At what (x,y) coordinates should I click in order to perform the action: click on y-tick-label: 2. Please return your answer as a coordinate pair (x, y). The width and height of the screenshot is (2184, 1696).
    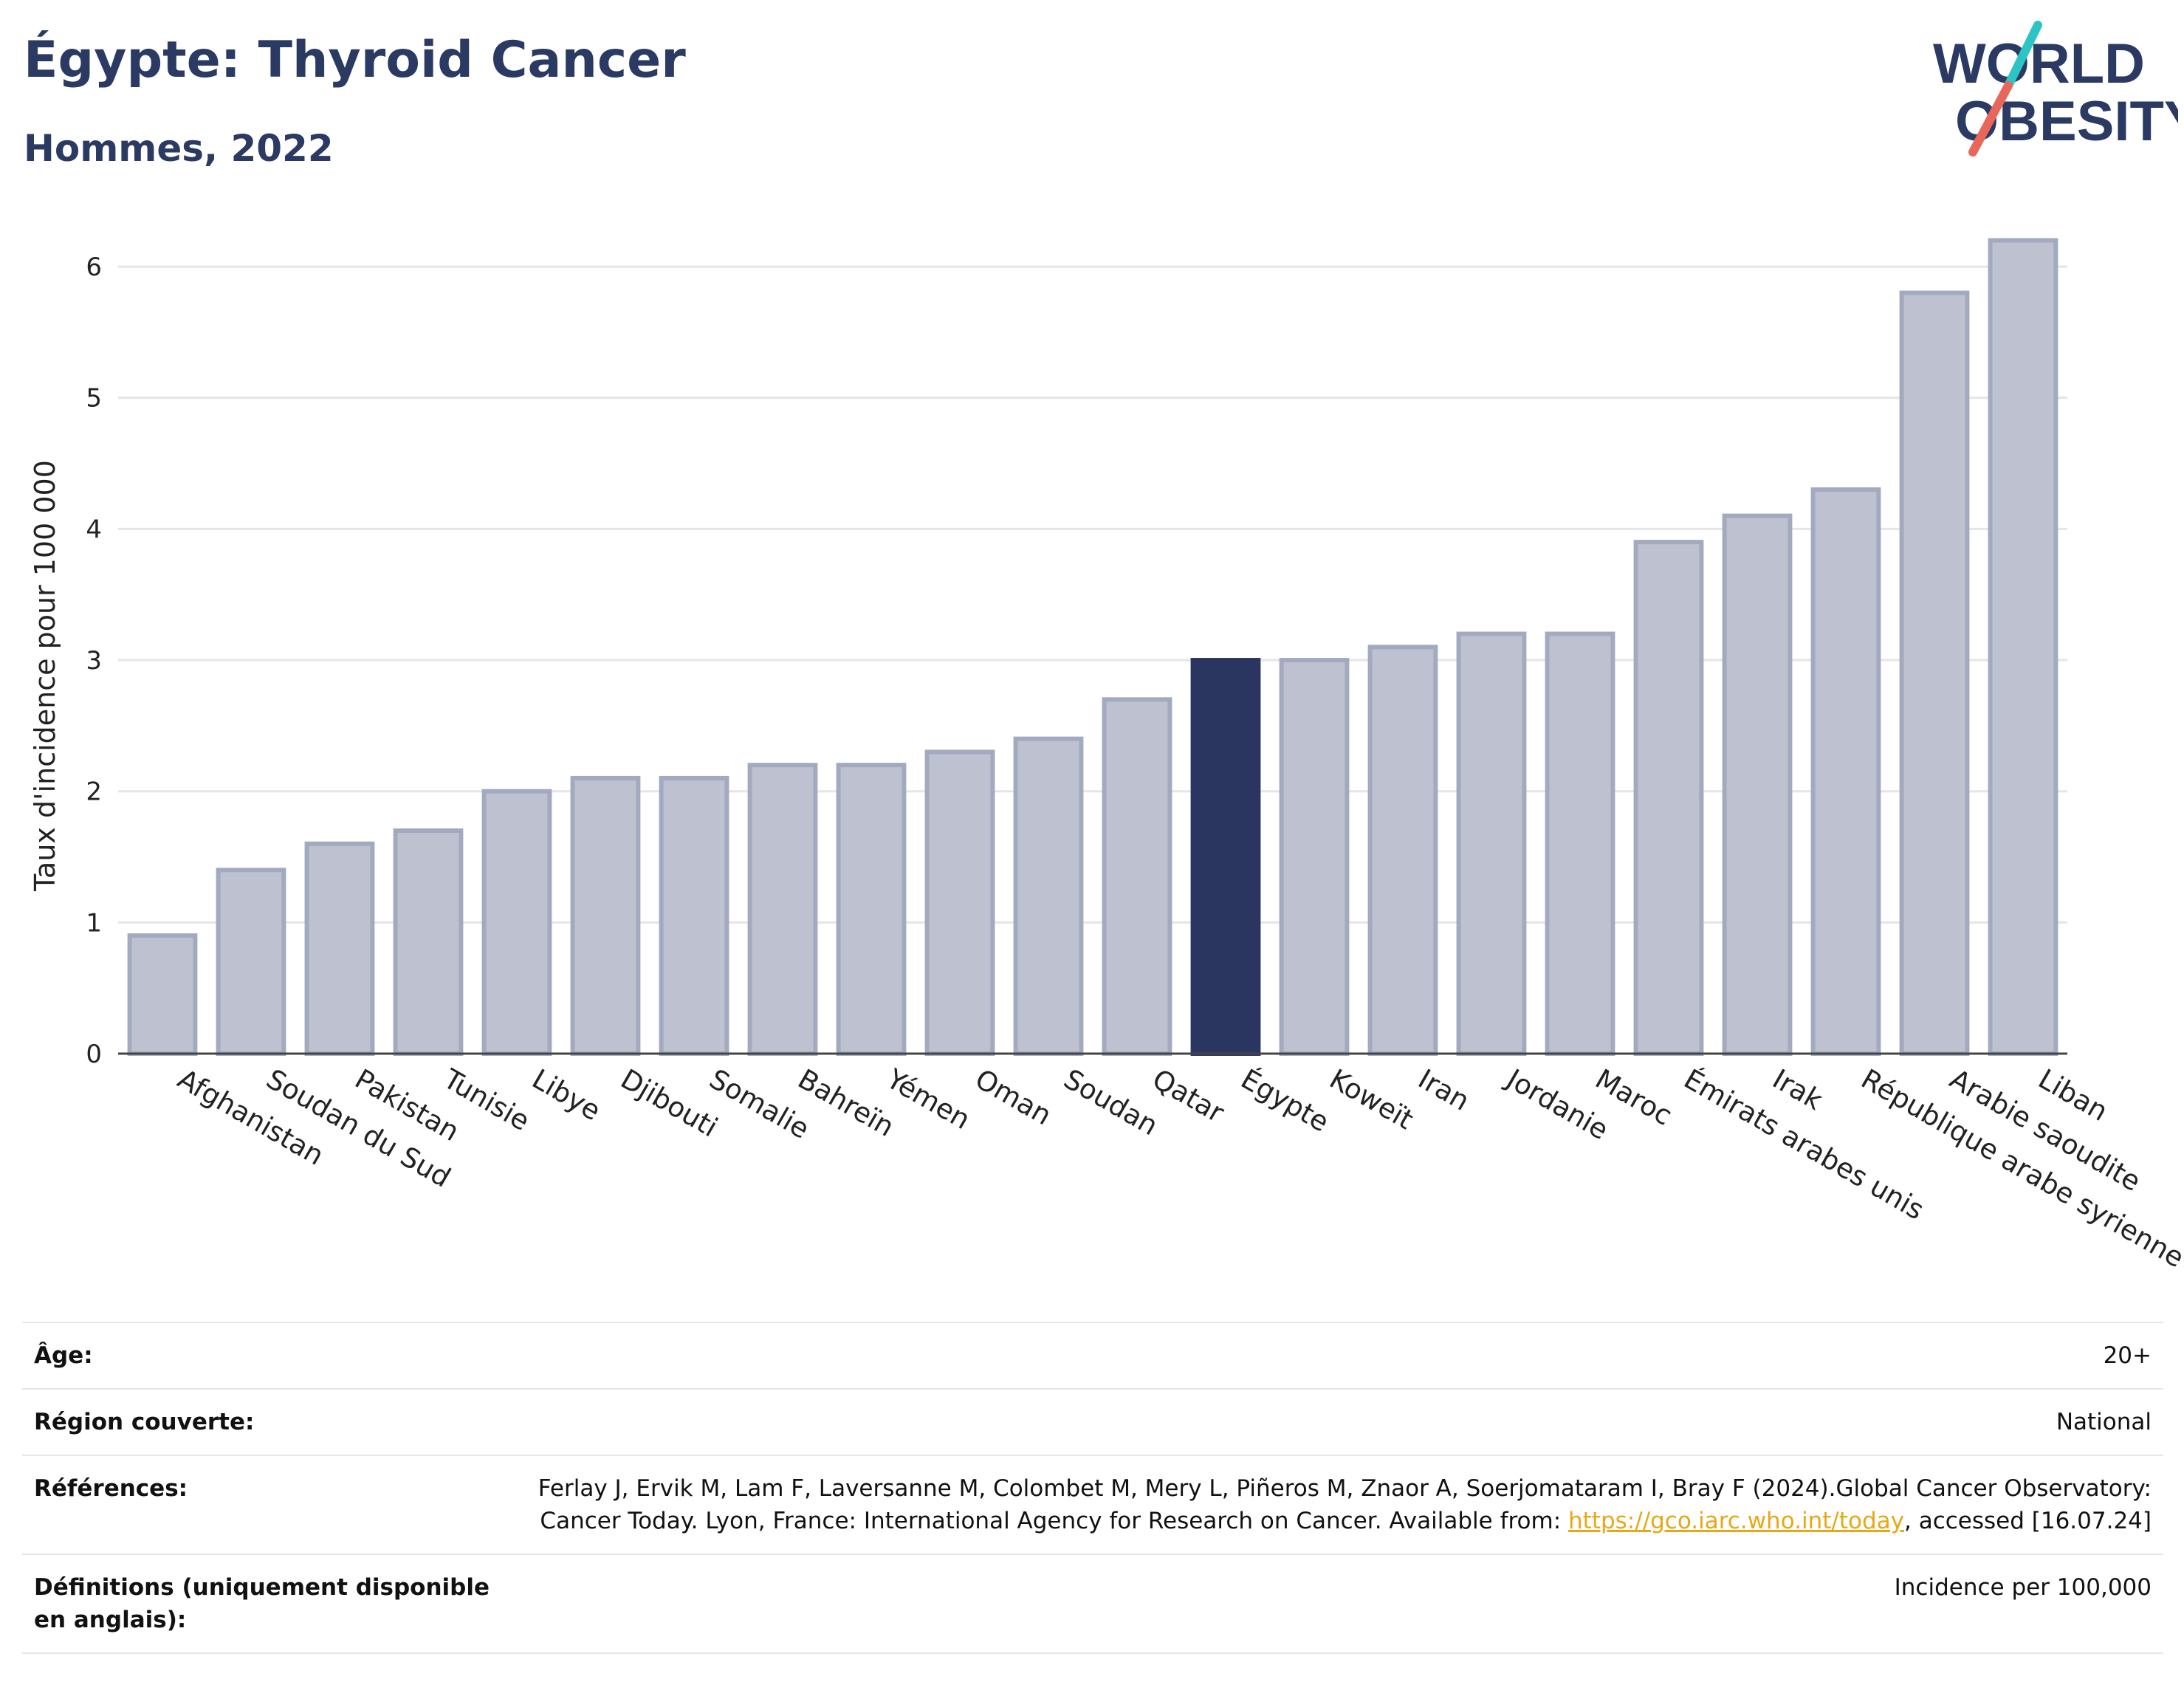
    Looking at the image, I should click on (94, 792).